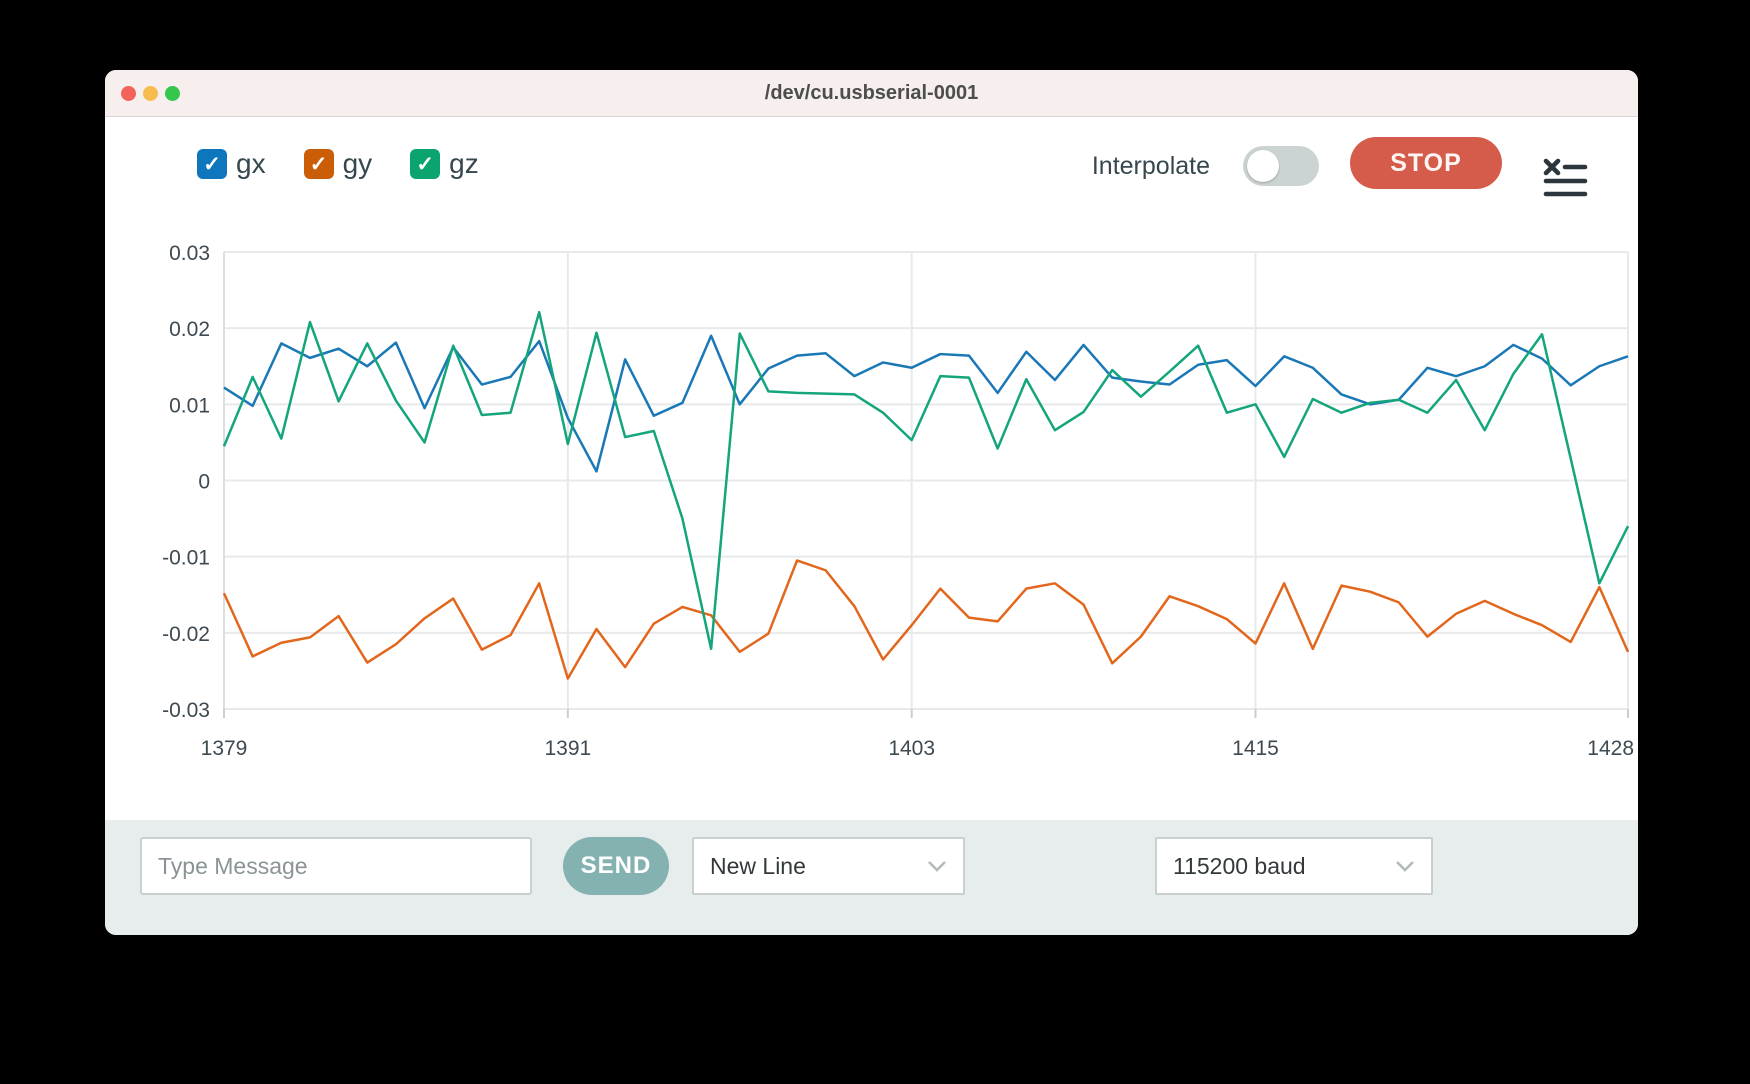  Describe the element at coordinates (926, 619) in the screenshot. I see `series-line-gy` at that location.